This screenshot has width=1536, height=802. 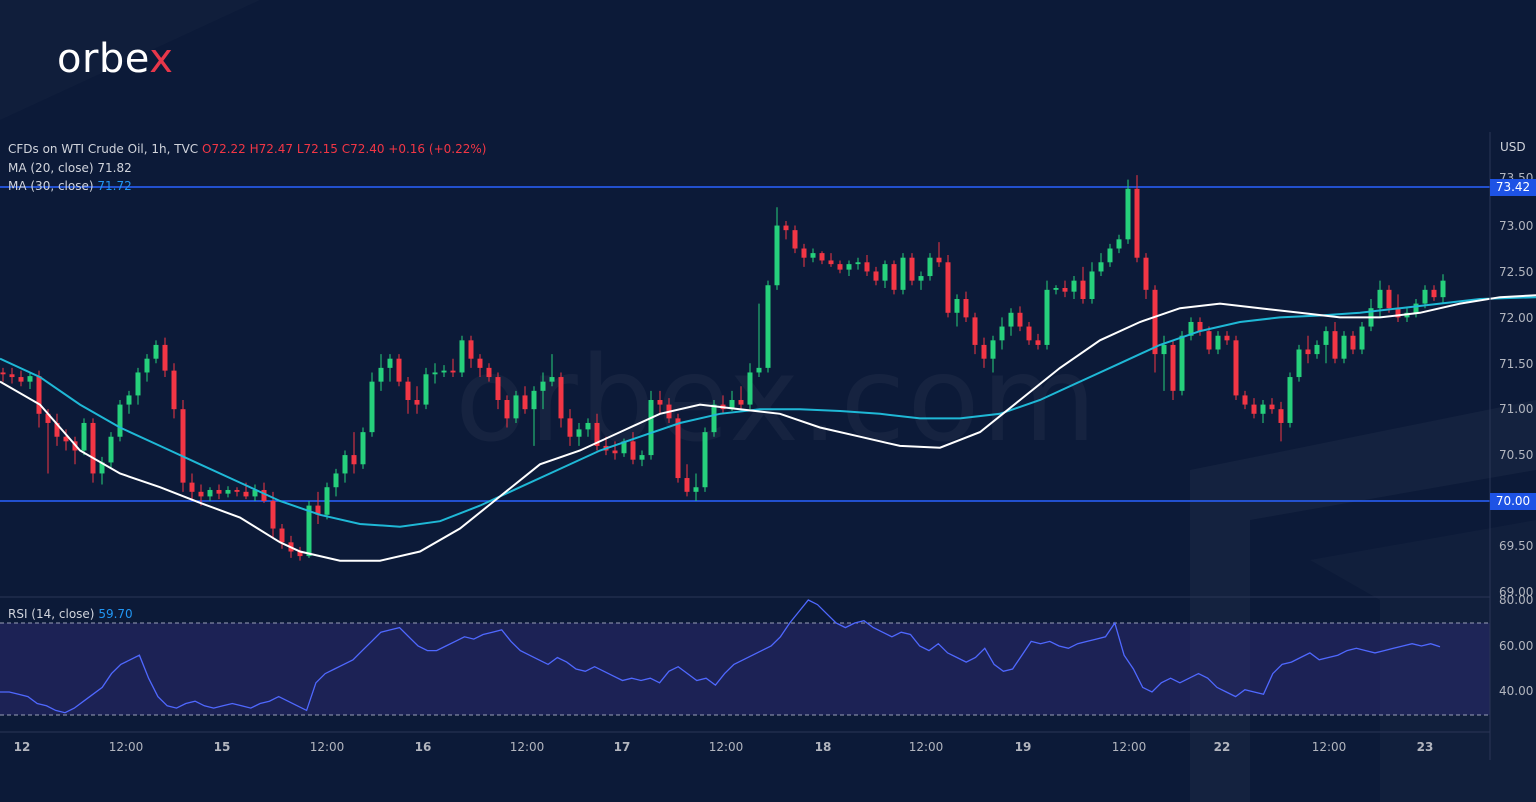 I want to click on rsi-legend: RSI (14, close) 59.70, so click(x=70, y=614).